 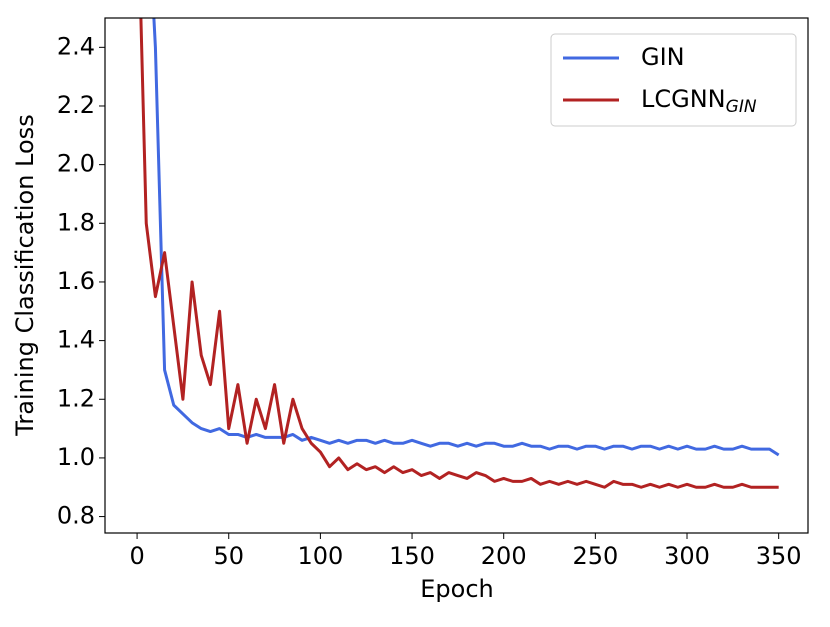 I want to click on legend-label-text: GIN, so click(x=663, y=57).